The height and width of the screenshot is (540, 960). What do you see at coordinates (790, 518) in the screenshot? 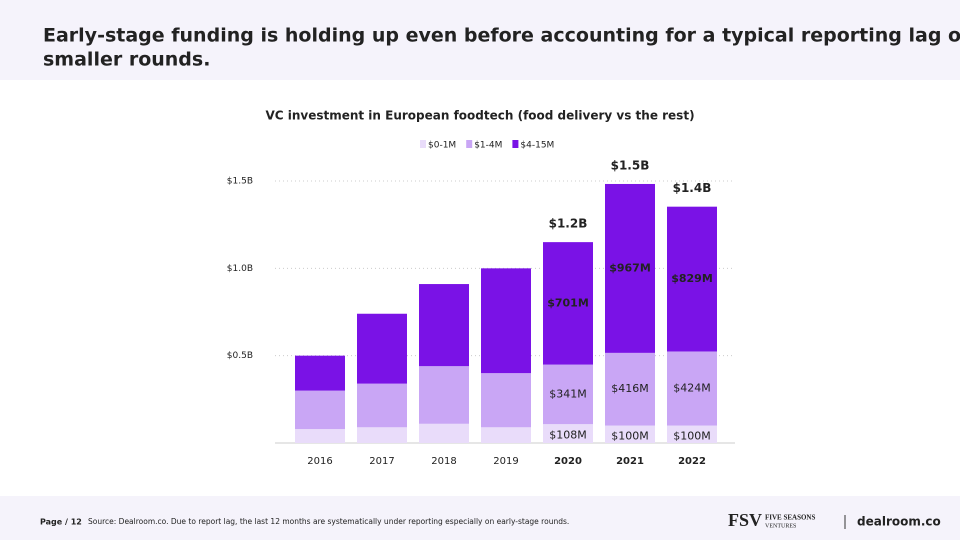
I see `logo: FIVE SEASONS` at bounding box center [790, 518].